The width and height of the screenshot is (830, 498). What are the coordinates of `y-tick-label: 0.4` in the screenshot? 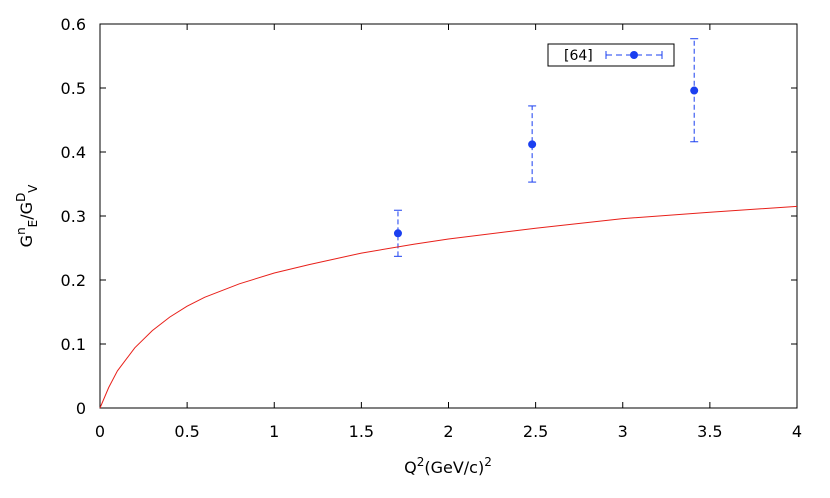 It's located at (73, 152).